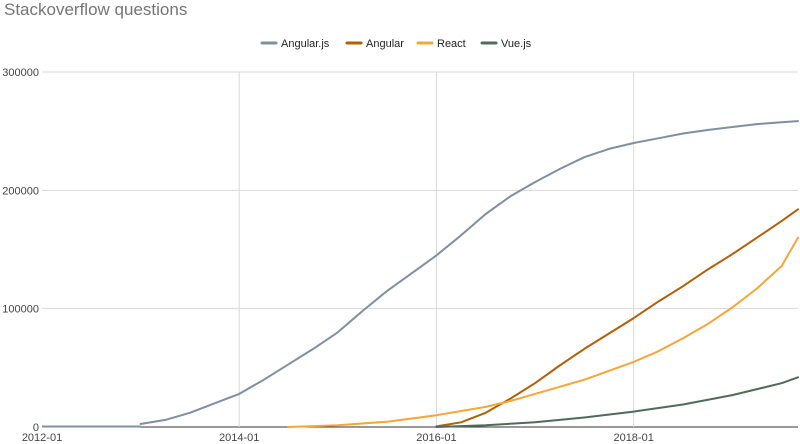 This screenshot has height=444, width=800. Describe the element at coordinates (451, 44) in the screenshot. I see `legend-label: React` at that location.